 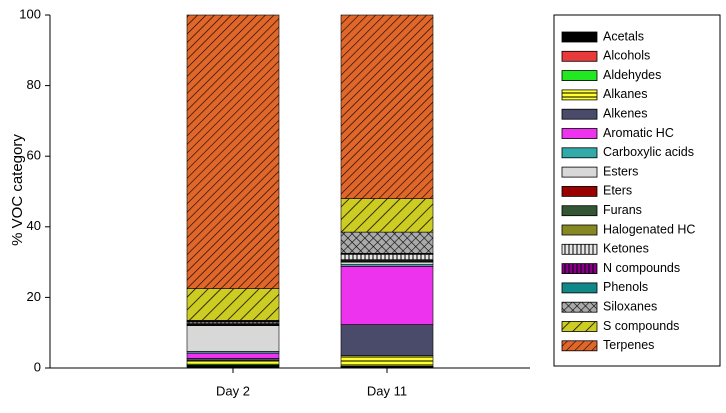 What do you see at coordinates (625, 113) in the screenshot?
I see `legend-label: Alkenes` at bounding box center [625, 113].